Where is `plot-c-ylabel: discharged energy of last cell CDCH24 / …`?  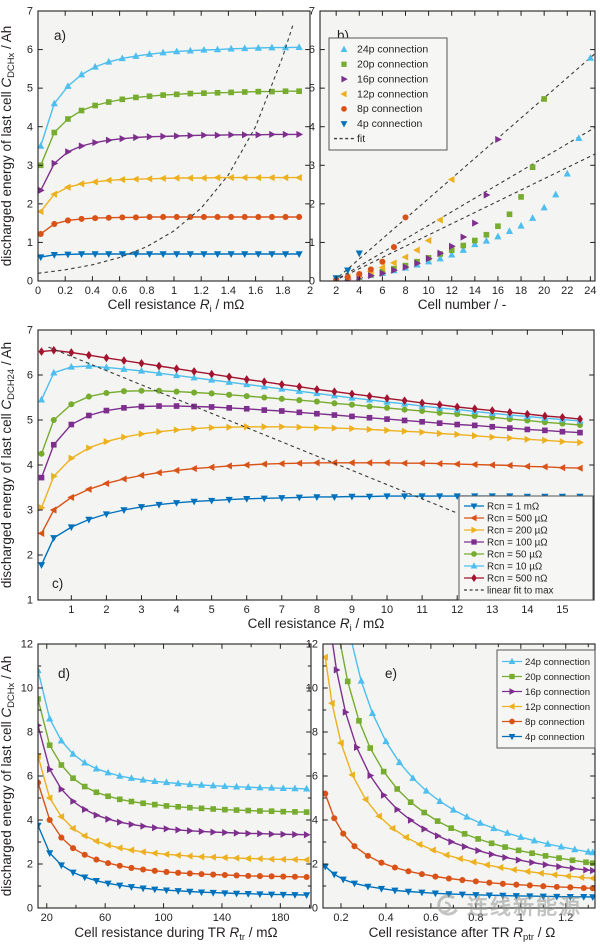
plot-c-ylabel: discharged energy of last cell CDCH24 / … is located at coordinates (8, 465).